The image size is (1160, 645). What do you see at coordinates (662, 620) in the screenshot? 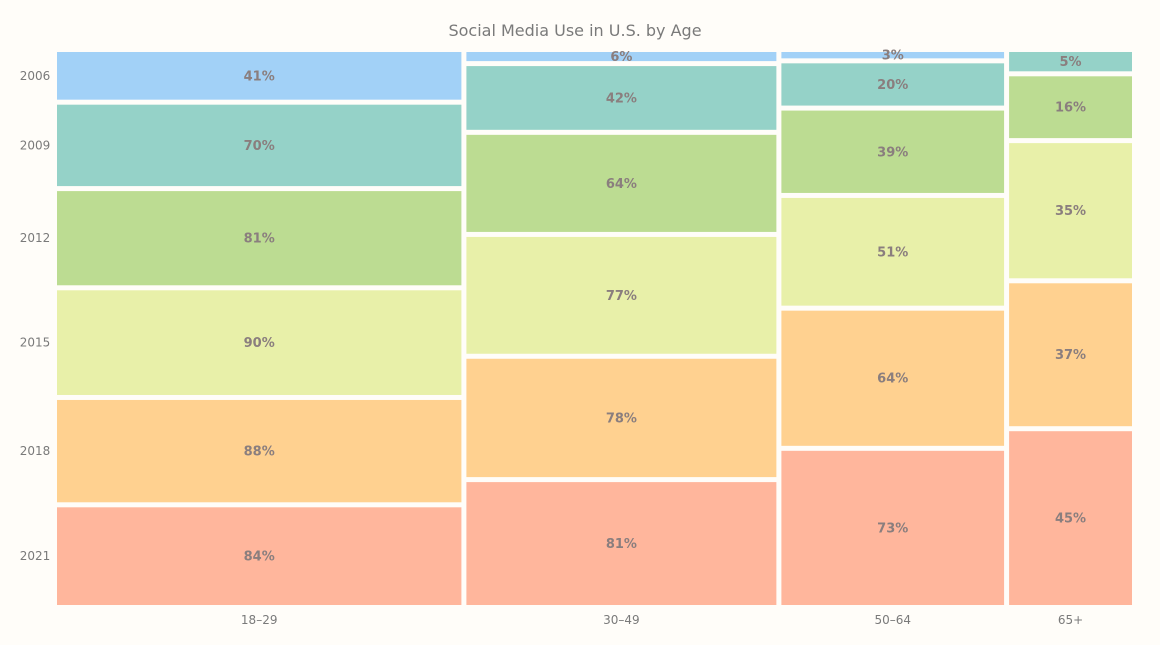
I see `x-axis-ticks: 18–29 30–49 50–64 65+` at bounding box center [662, 620].